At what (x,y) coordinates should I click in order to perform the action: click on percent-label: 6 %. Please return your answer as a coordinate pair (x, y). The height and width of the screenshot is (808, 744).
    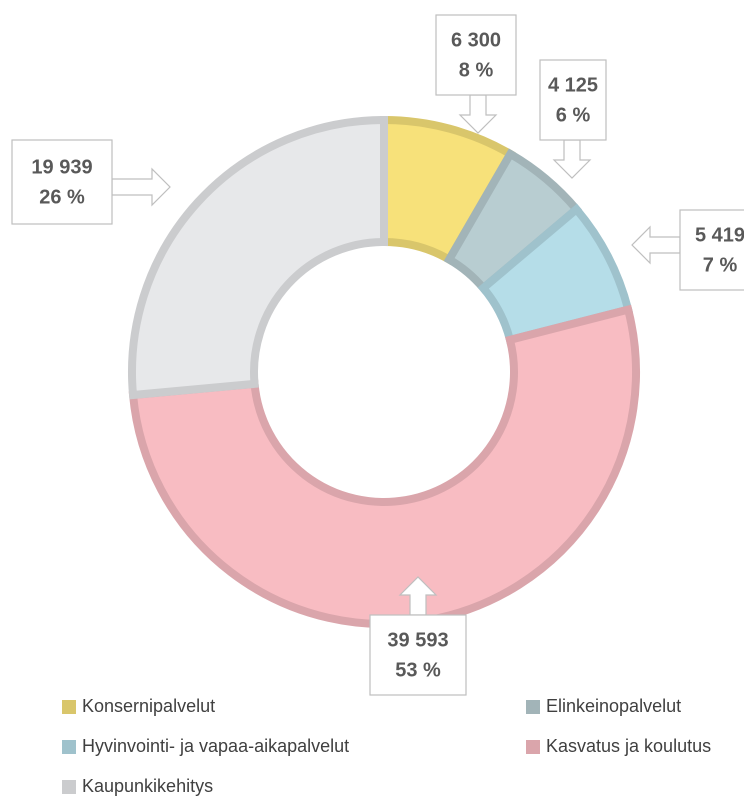
    Looking at the image, I should click on (573, 115).